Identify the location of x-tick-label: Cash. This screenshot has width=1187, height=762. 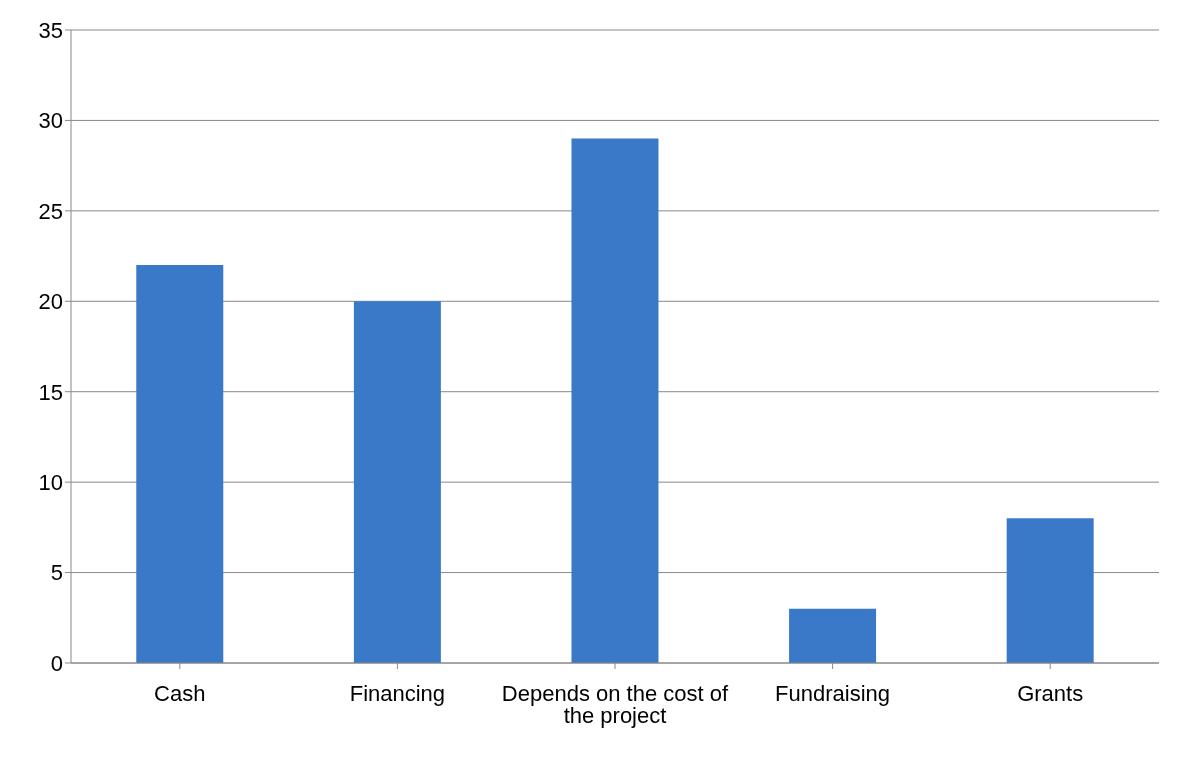
(180, 693).